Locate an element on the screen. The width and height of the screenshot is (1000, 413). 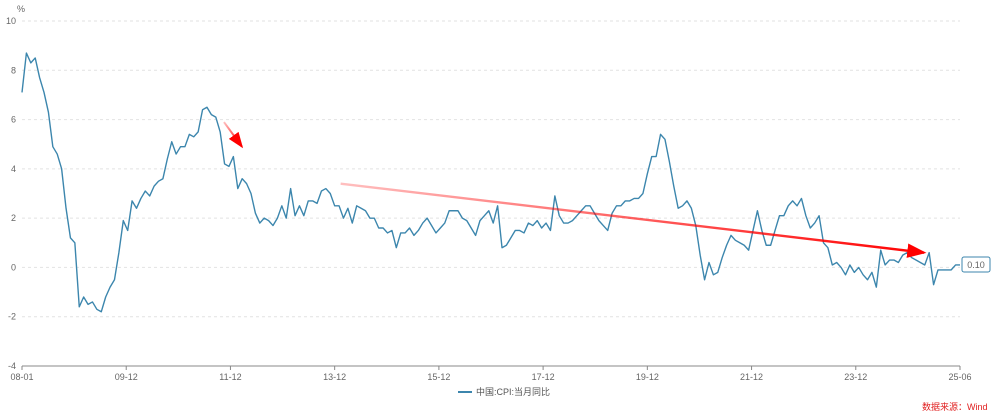
callout-value: 0.10 is located at coordinates (976, 265).